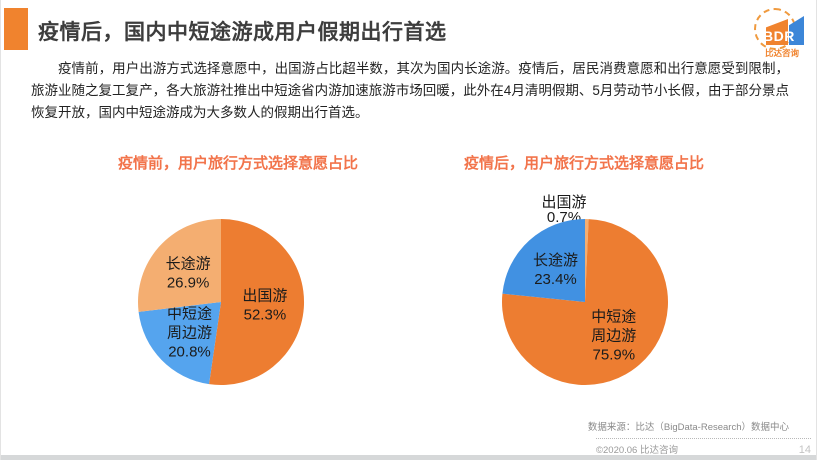  I want to click on copyright-text: ©2020.06 比达咨询, so click(637, 450).